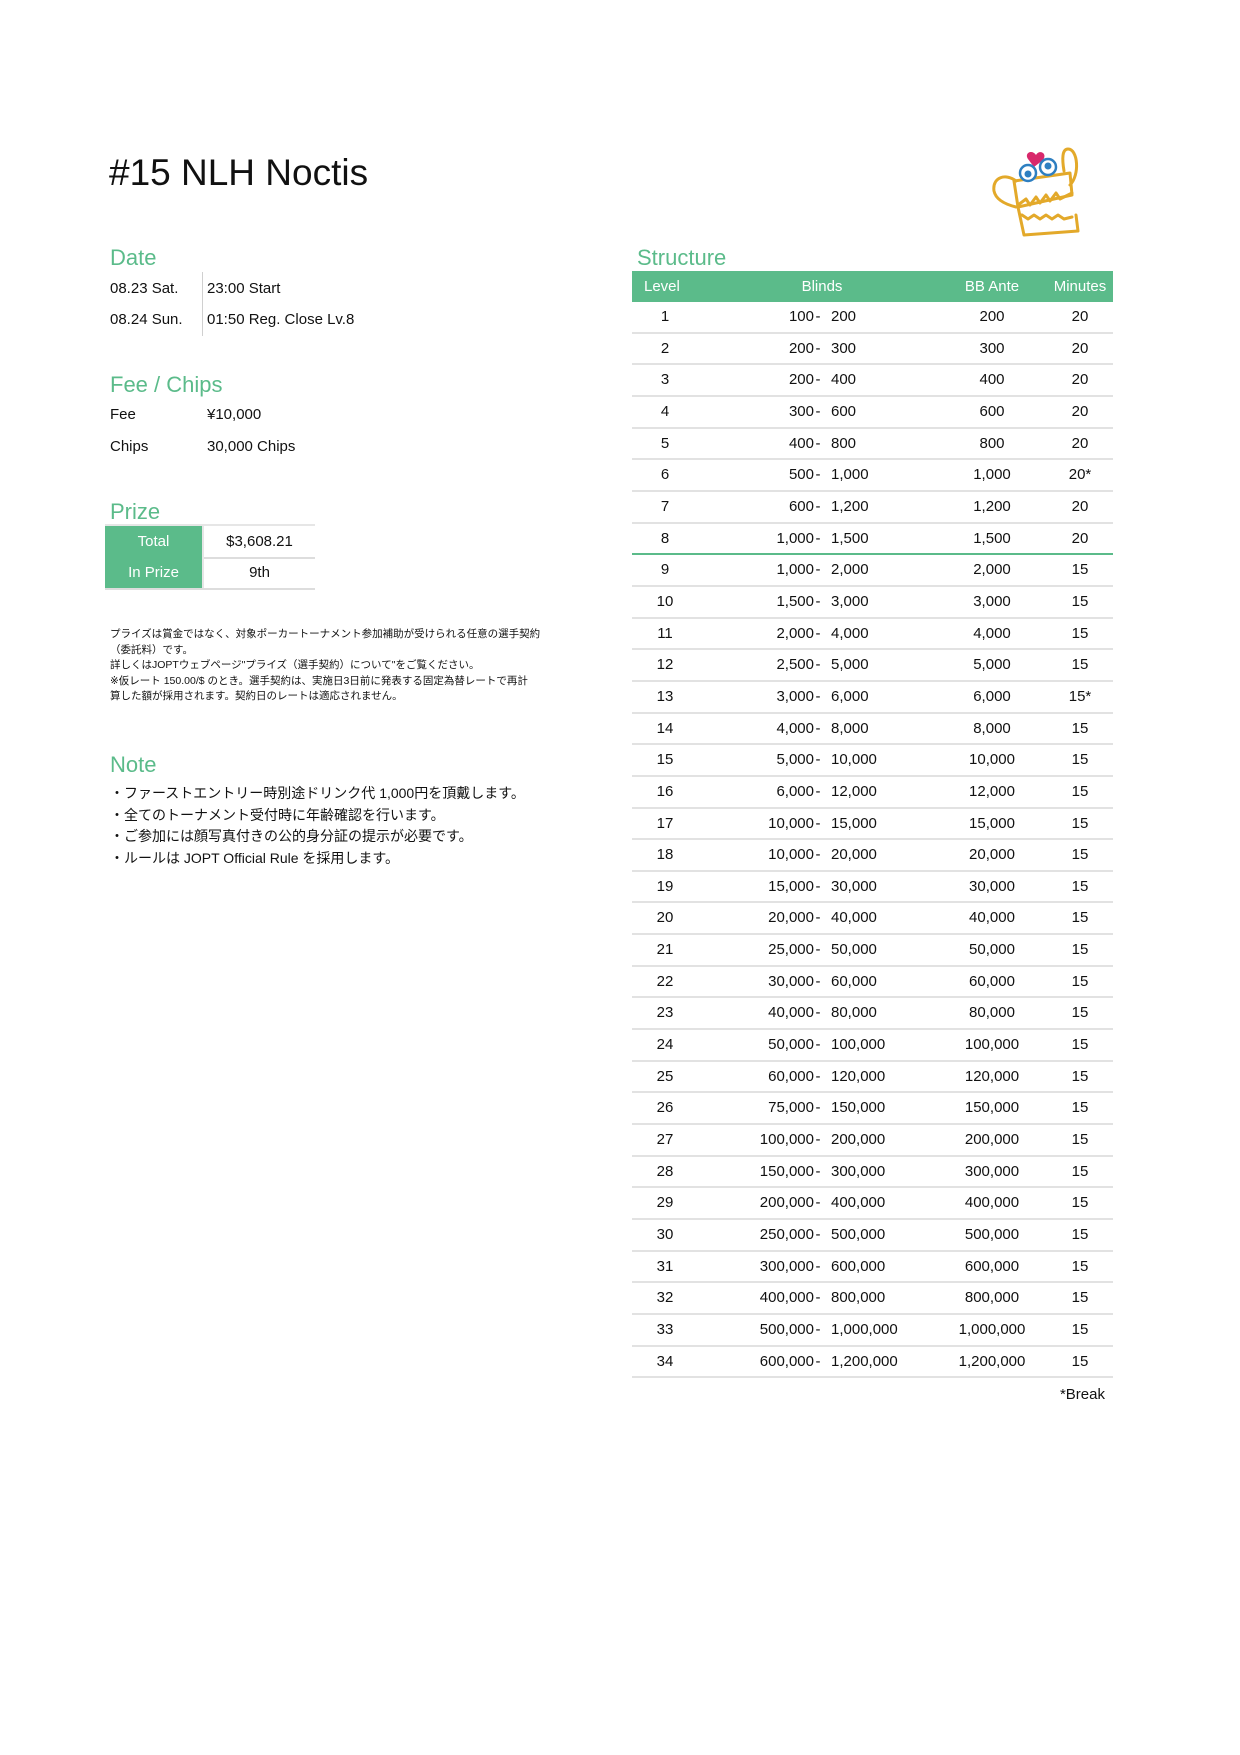  What do you see at coordinates (166, 384) in the screenshot?
I see `fee-chips-heading: Fee / Chips` at bounding box center [166, 384].